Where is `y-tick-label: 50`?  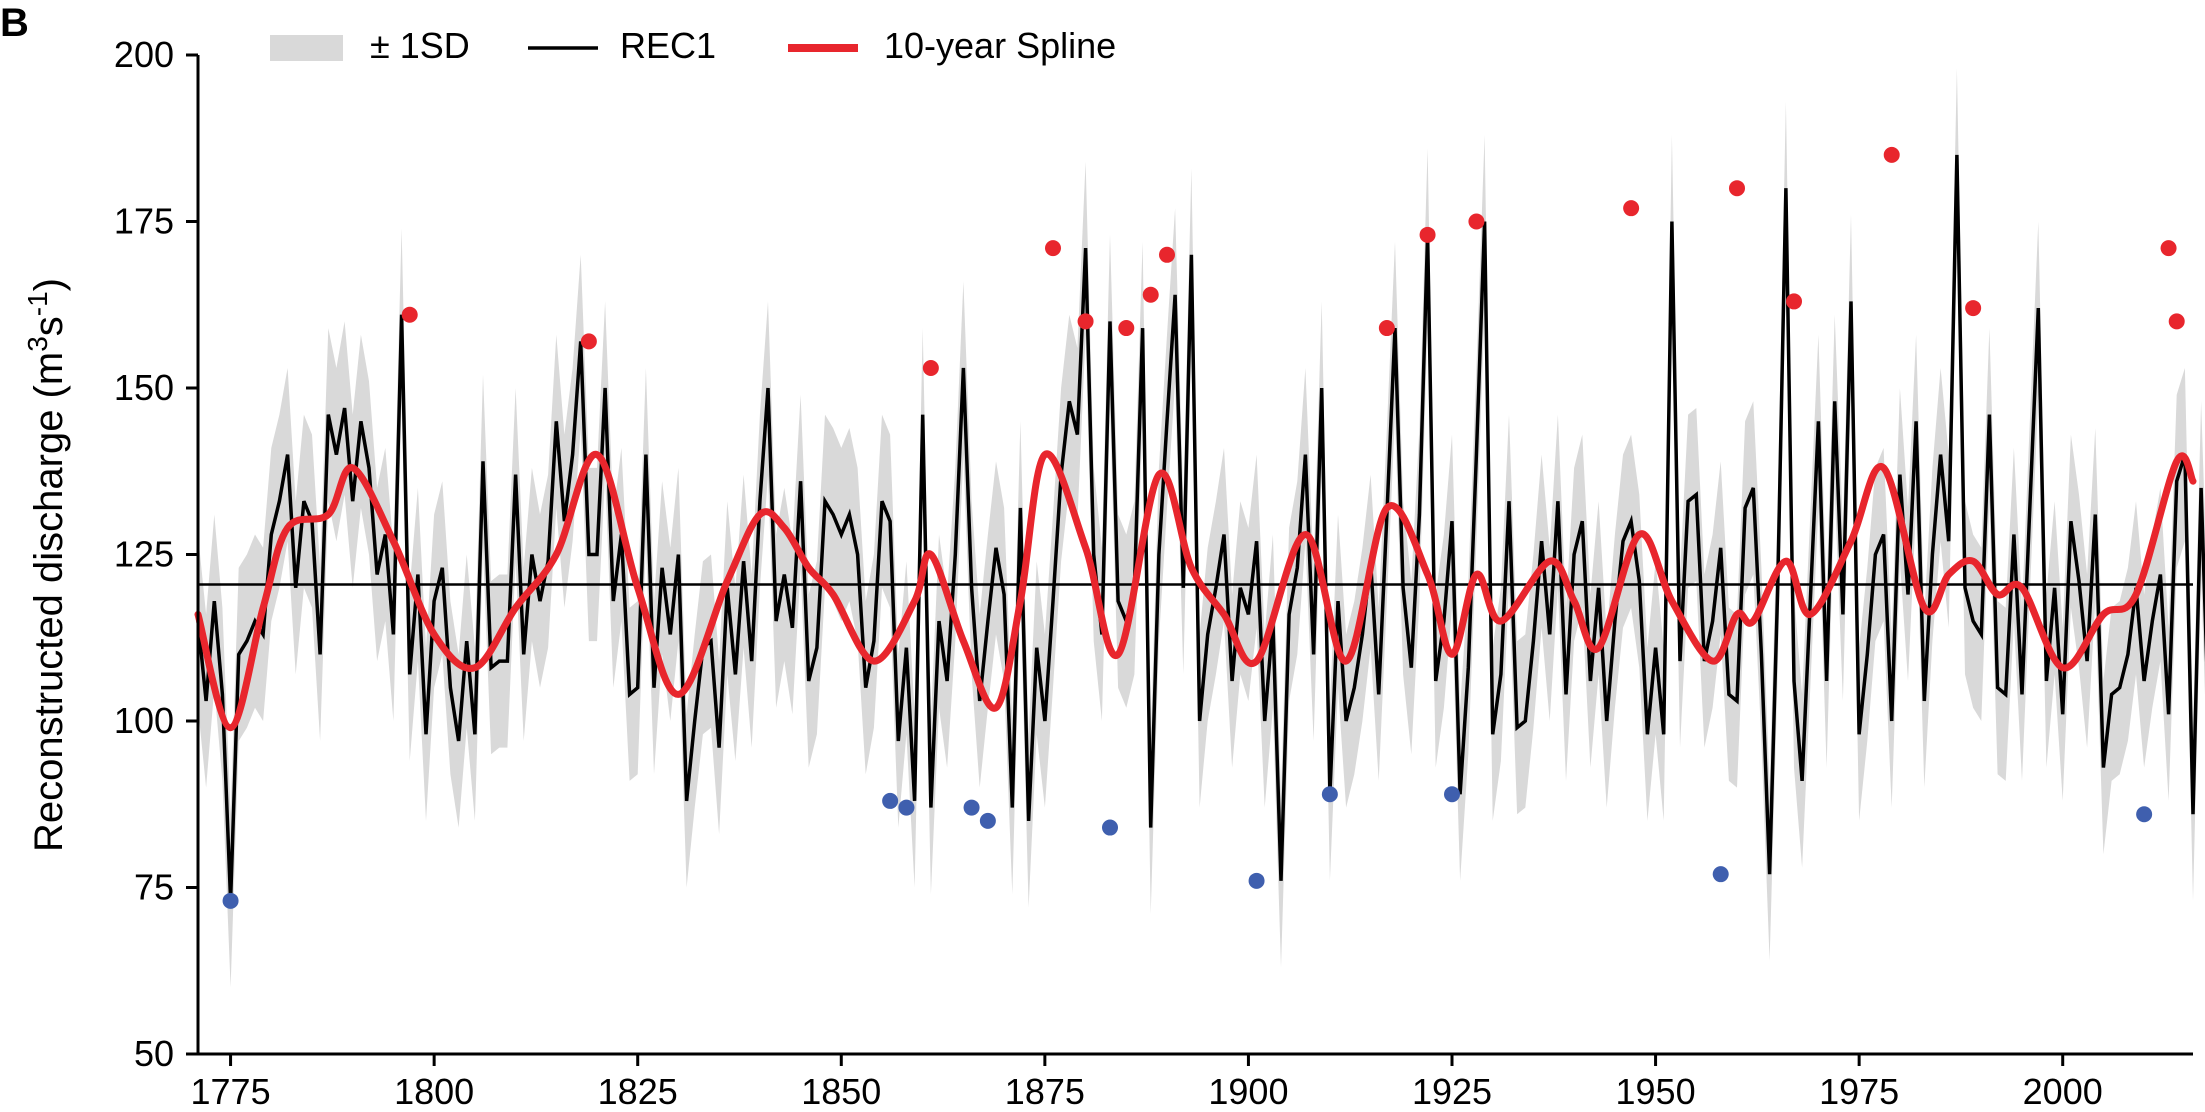
y-tick-label: 50 is located at coordinates (154, 1053).